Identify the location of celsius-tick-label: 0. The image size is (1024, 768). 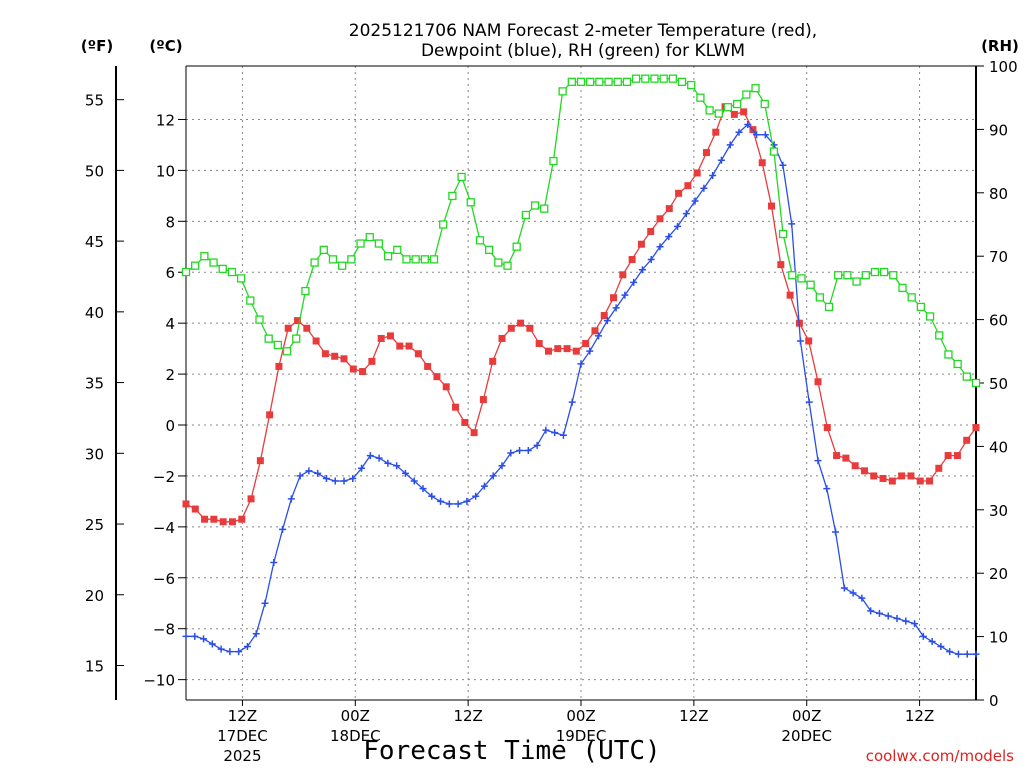
(170, 426).